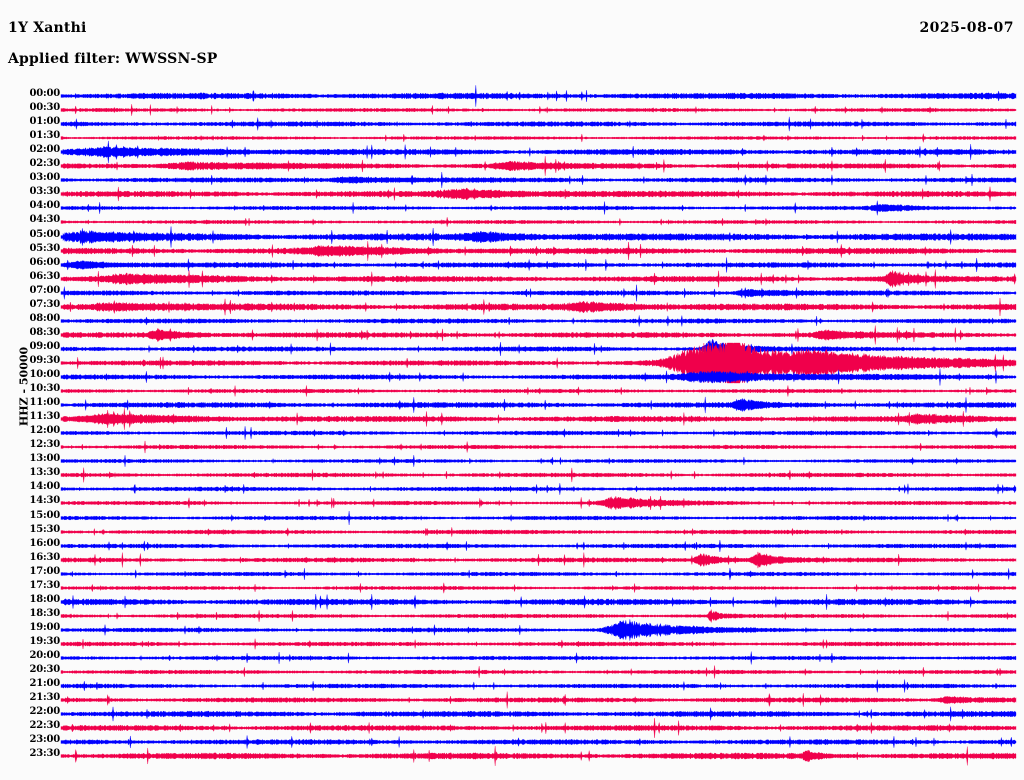  What do you see at coordinates (44, 571) in the screenshot?
I see `row-time-label: 17:00` at bounding box center [44, 571].